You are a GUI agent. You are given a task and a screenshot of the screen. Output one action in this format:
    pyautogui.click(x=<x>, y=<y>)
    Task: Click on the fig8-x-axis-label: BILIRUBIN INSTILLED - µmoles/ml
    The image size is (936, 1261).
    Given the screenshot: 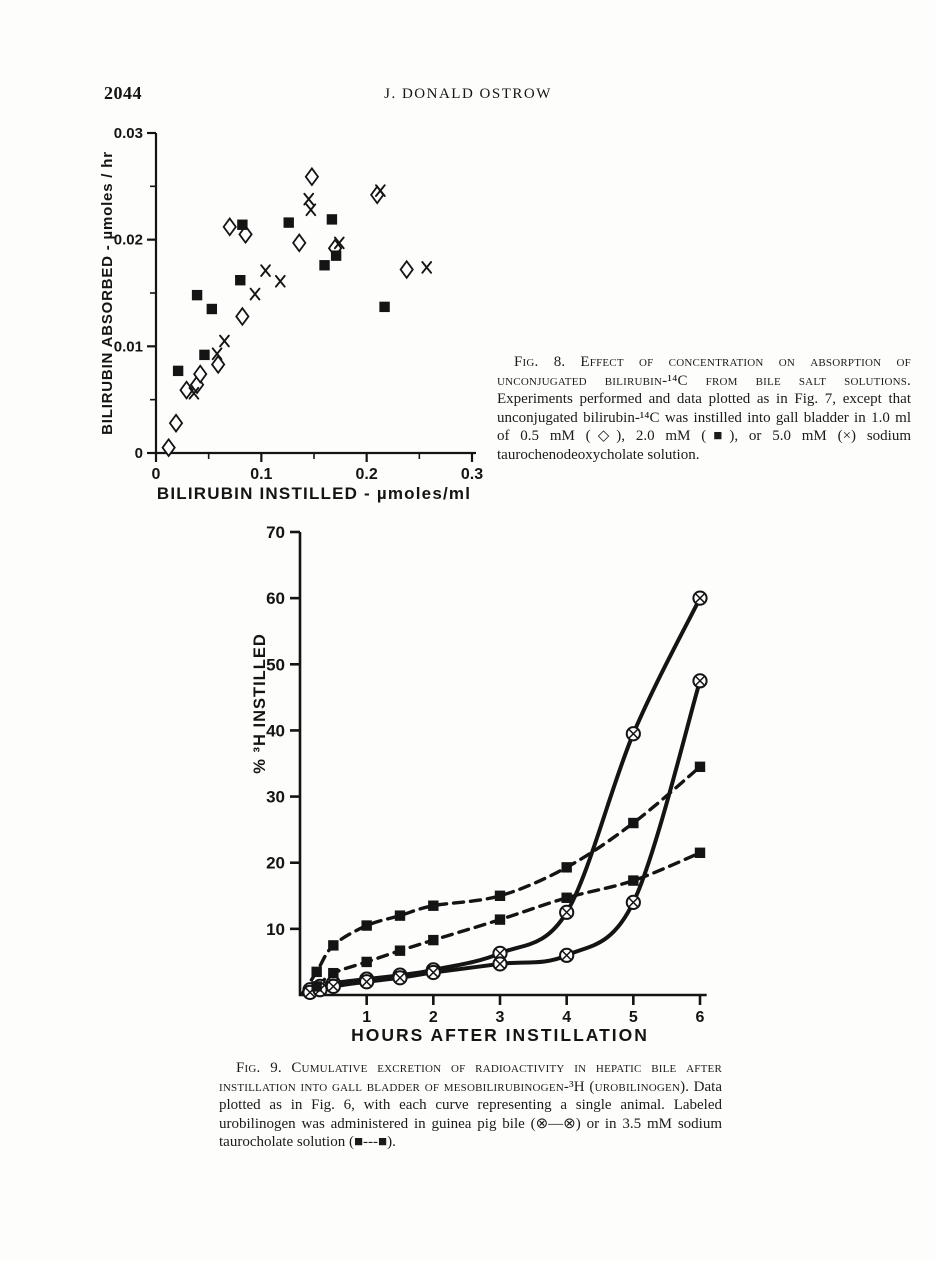 What is the action you would take?
    pyautogui.click(x=314, y=493)
    